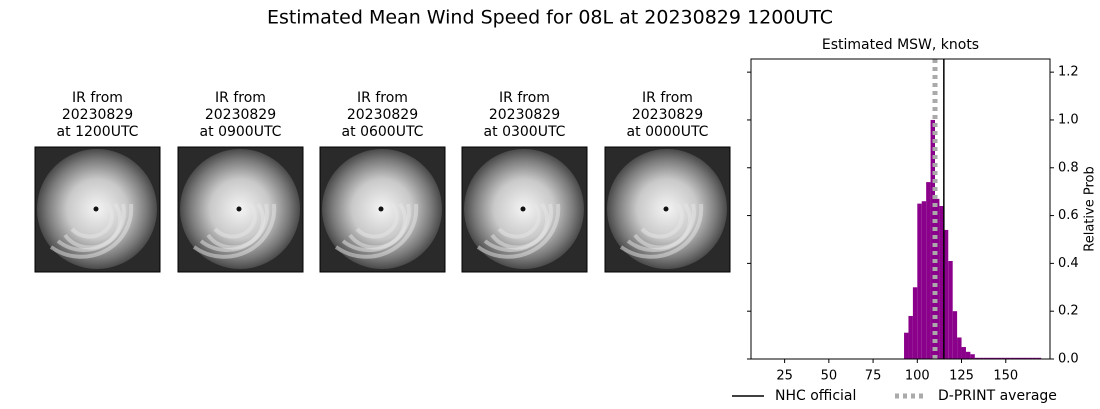  Describe the element at coordinates (1068, 263) in the screenshot. I see `y-tick-label: 0.4` at that location.